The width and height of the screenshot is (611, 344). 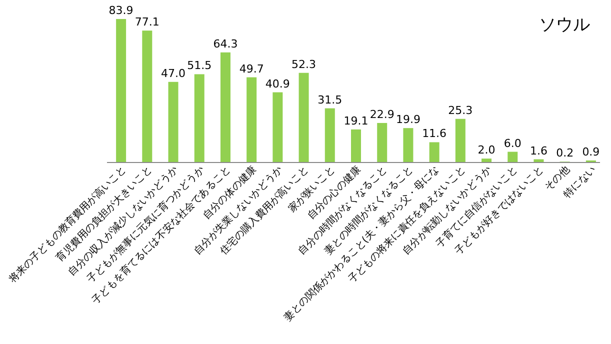 What do you see at coordinates (460, 110) in the screenshot?
I see `data-label: 25.3` at bounding box center [460, 110].